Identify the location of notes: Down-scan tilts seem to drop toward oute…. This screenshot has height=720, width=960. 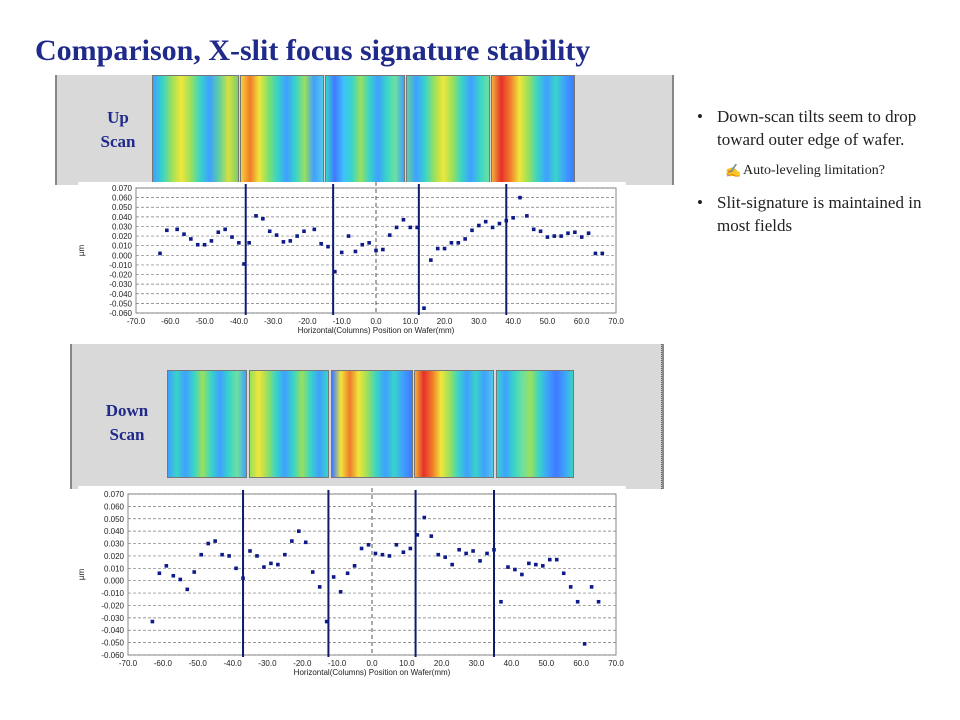
(819, 176).